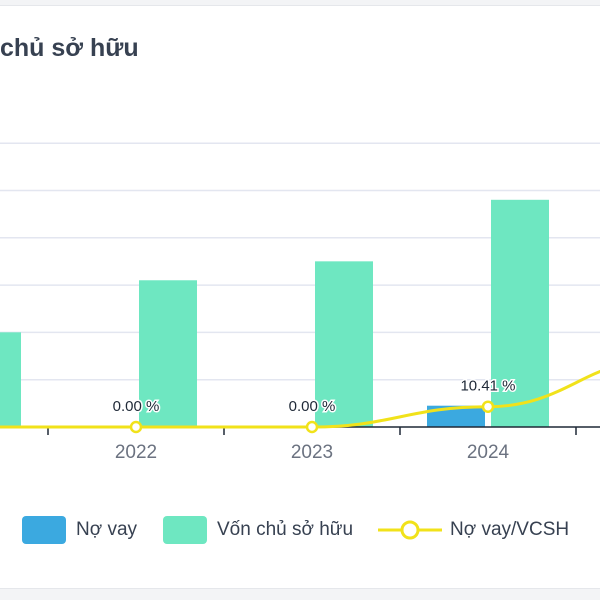 This screenshot has width=600, height=600. What do you see at coordinates (136, 406) in the screenshot?
I see `ratio-data-label-2022: 0.00 %` at bounding box center [136, 406].